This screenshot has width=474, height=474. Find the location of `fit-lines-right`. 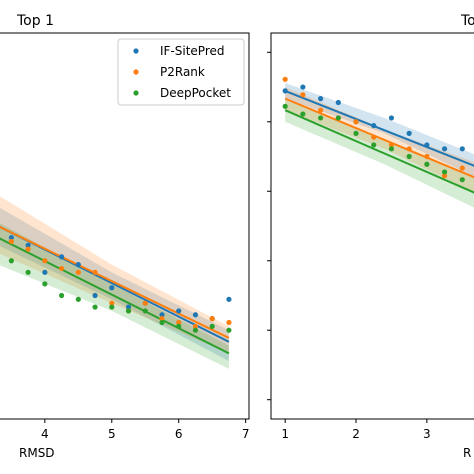

fit-lines-right is located at coordinates (379, 141).